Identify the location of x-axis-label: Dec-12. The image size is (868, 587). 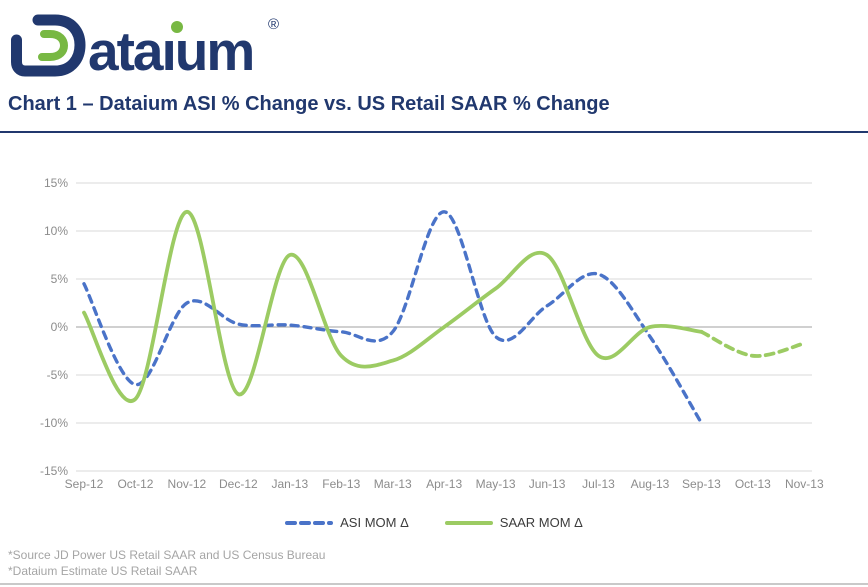
(238, 484).